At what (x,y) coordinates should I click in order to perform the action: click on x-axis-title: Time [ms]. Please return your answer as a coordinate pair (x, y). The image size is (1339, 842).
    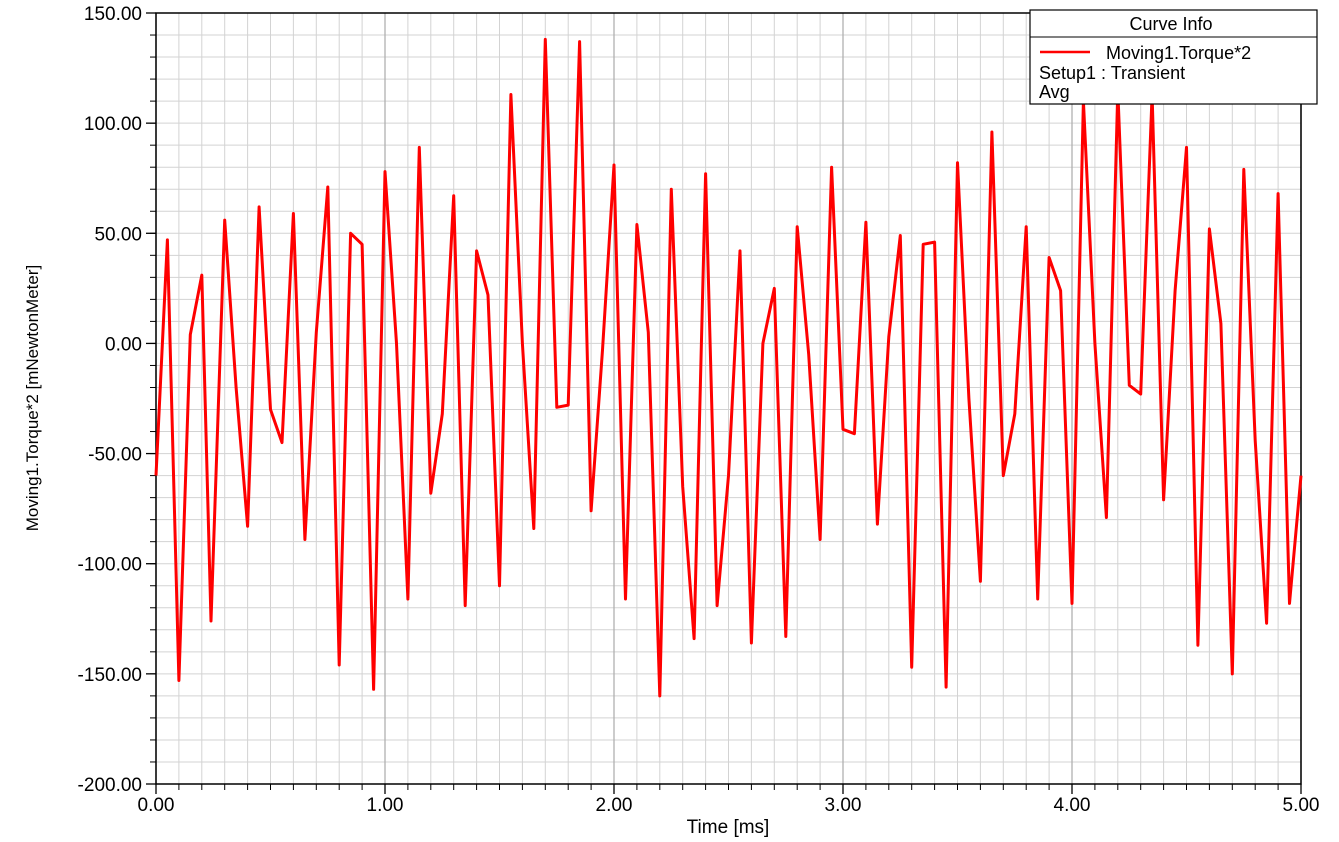
    Looking at the image, I should click on (728, 827).